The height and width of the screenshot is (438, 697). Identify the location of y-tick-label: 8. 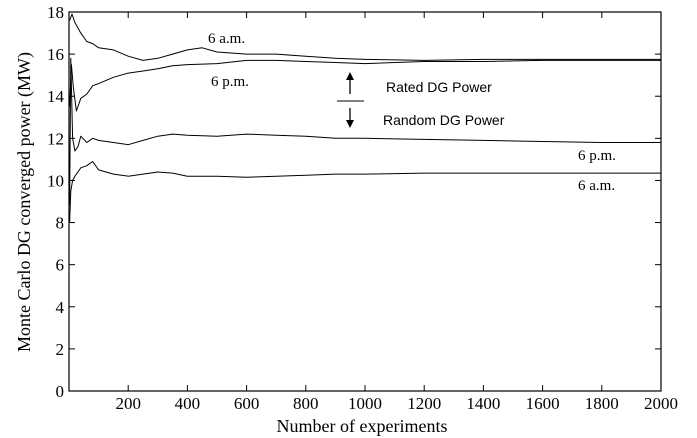
(60, 223).